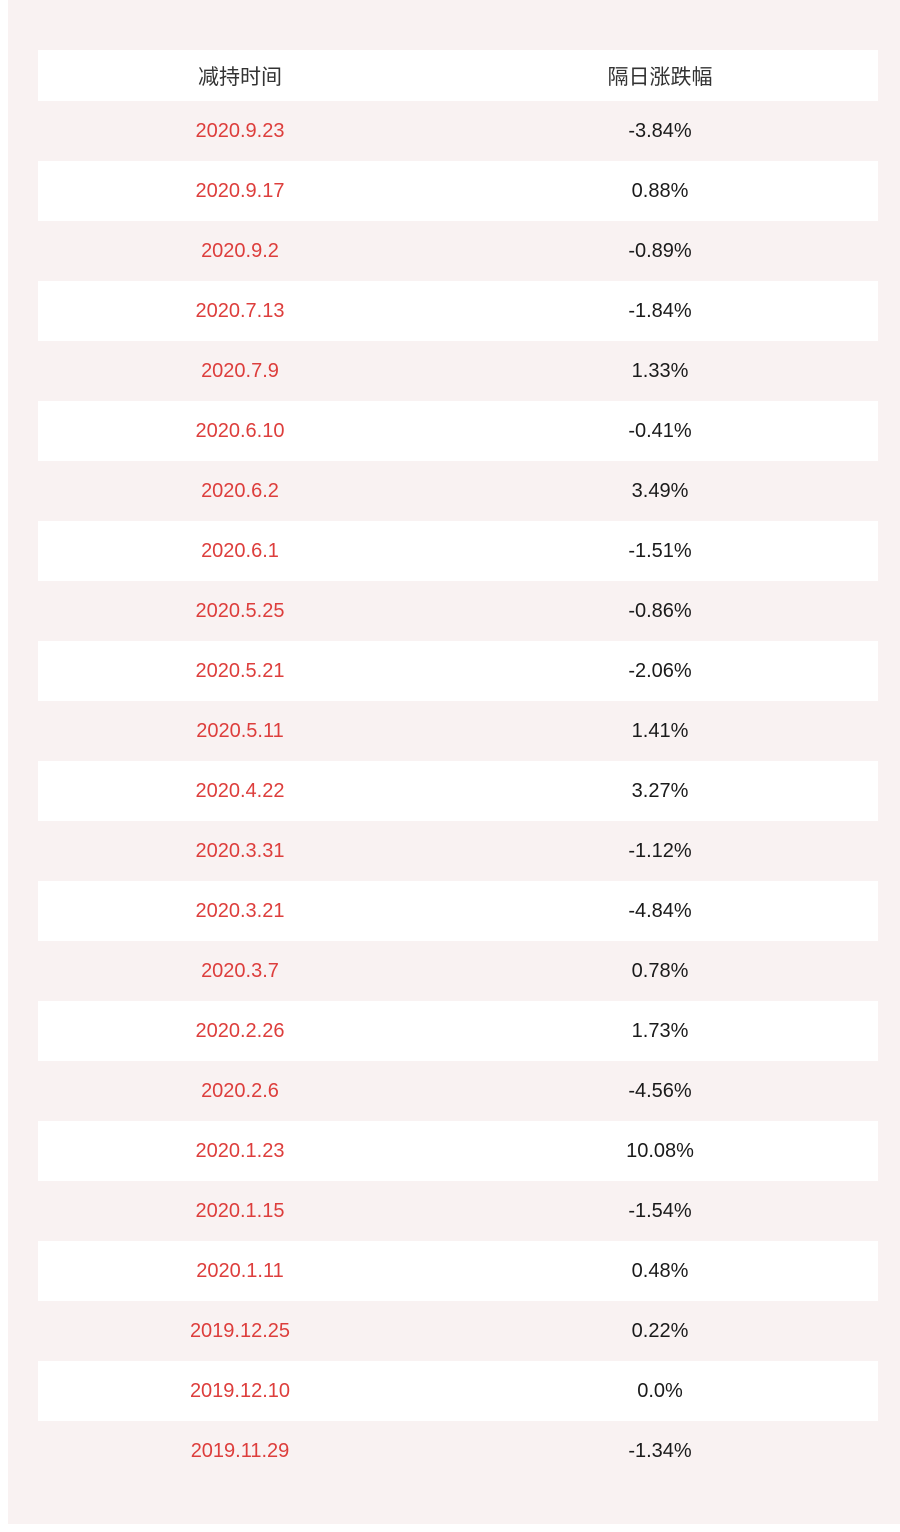 This screenshot has width=900, height=1532. I want to click on table-row: 2020.1.11 0.48%, so click(458, 1271).